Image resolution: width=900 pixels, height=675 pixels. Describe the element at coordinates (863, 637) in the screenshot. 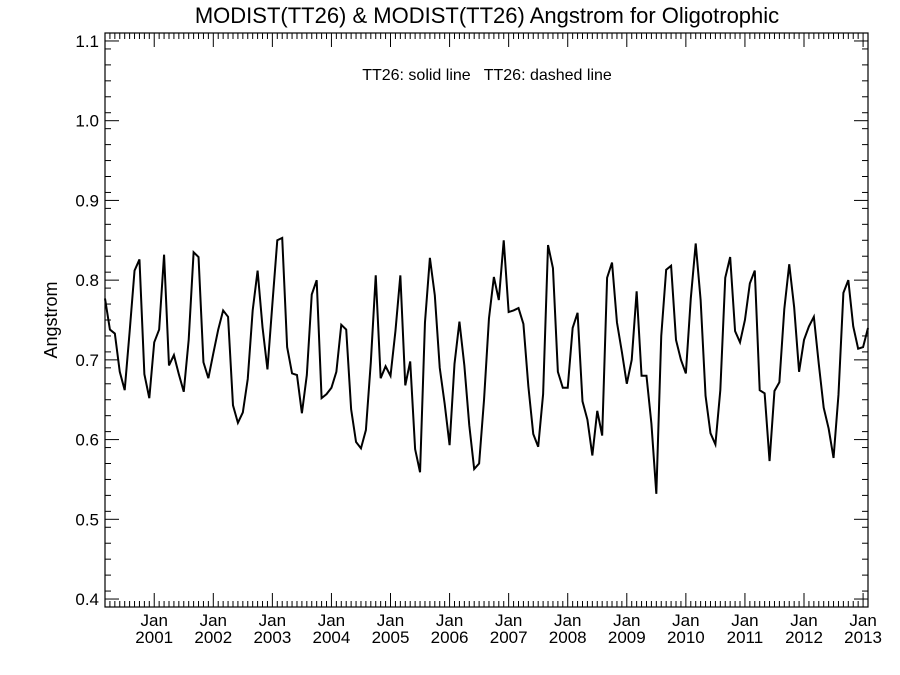

I see `x-tick-year-label: 2013` at that location.